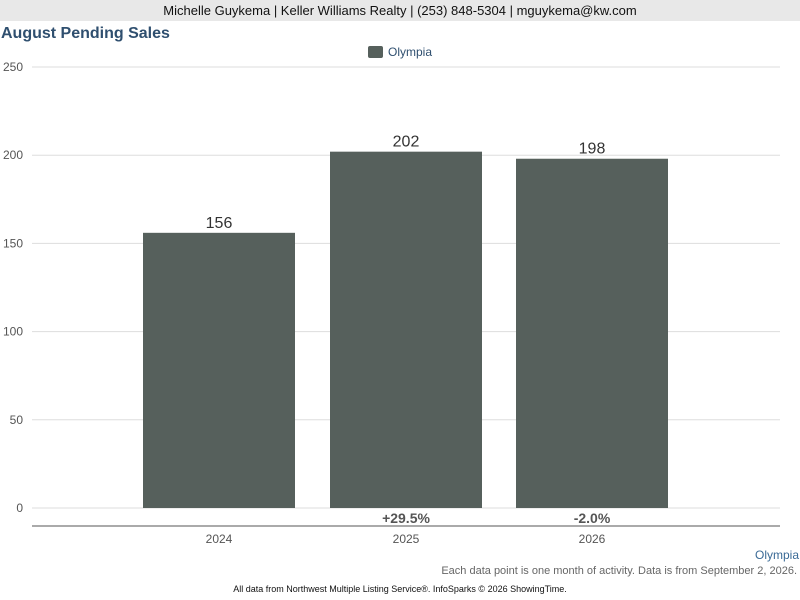  What do you see at coordinates (17, 420) in the screenshot?
I see `y-tick-label: 50` at bounding box center [17, 420].